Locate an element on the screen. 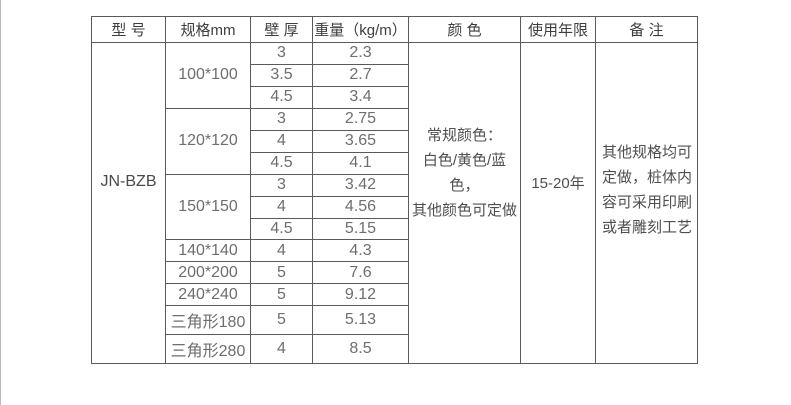  spec-cell: 120*120 is located at coordinates (208, 141).